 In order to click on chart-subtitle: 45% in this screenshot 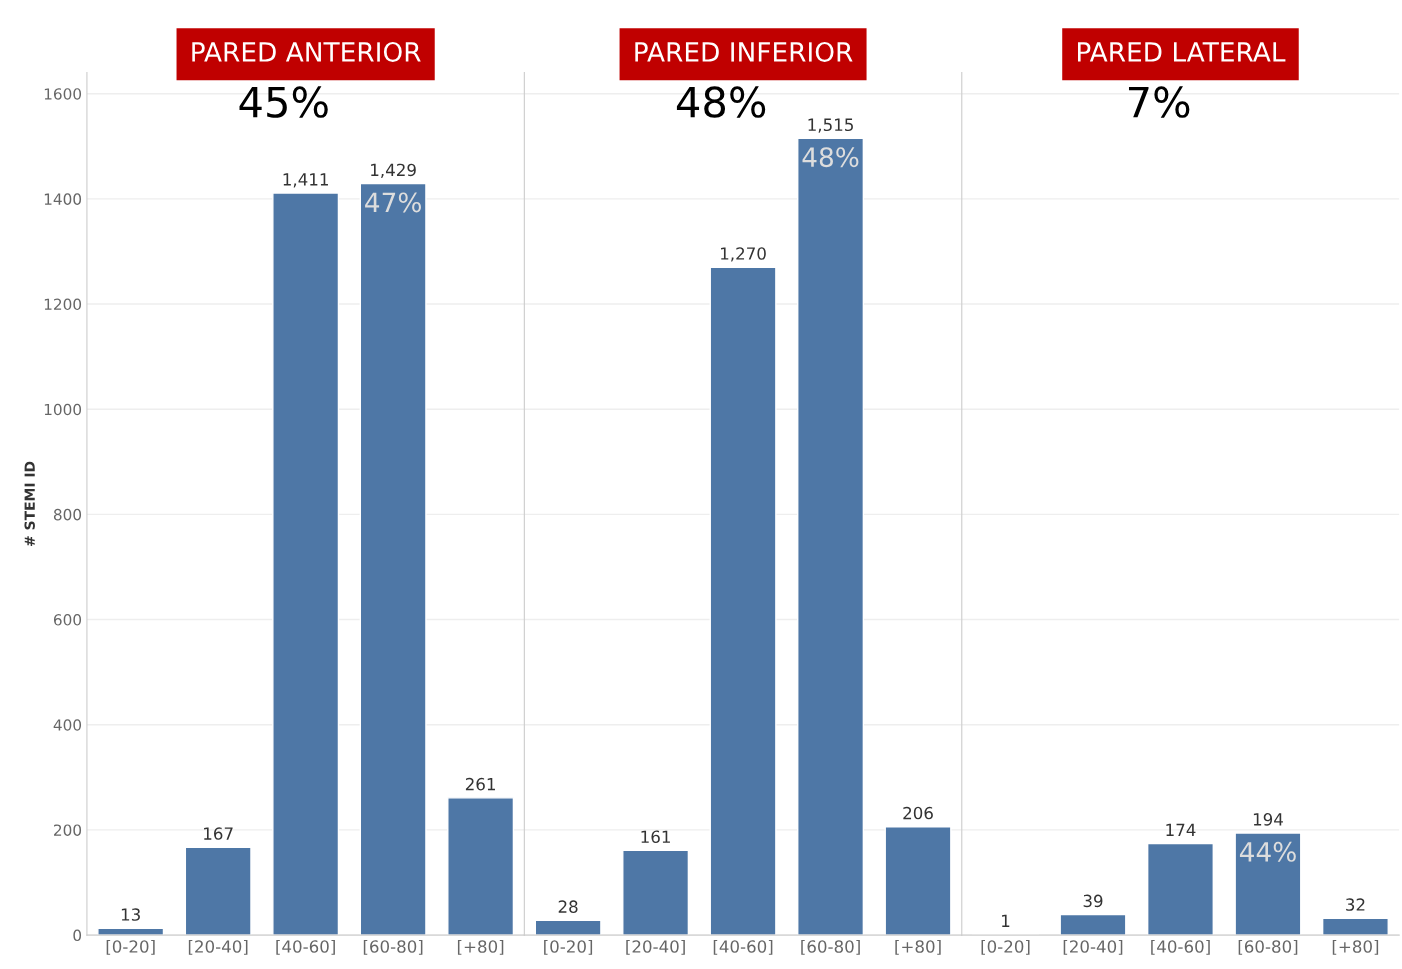, I will do `click(283, 102)`.